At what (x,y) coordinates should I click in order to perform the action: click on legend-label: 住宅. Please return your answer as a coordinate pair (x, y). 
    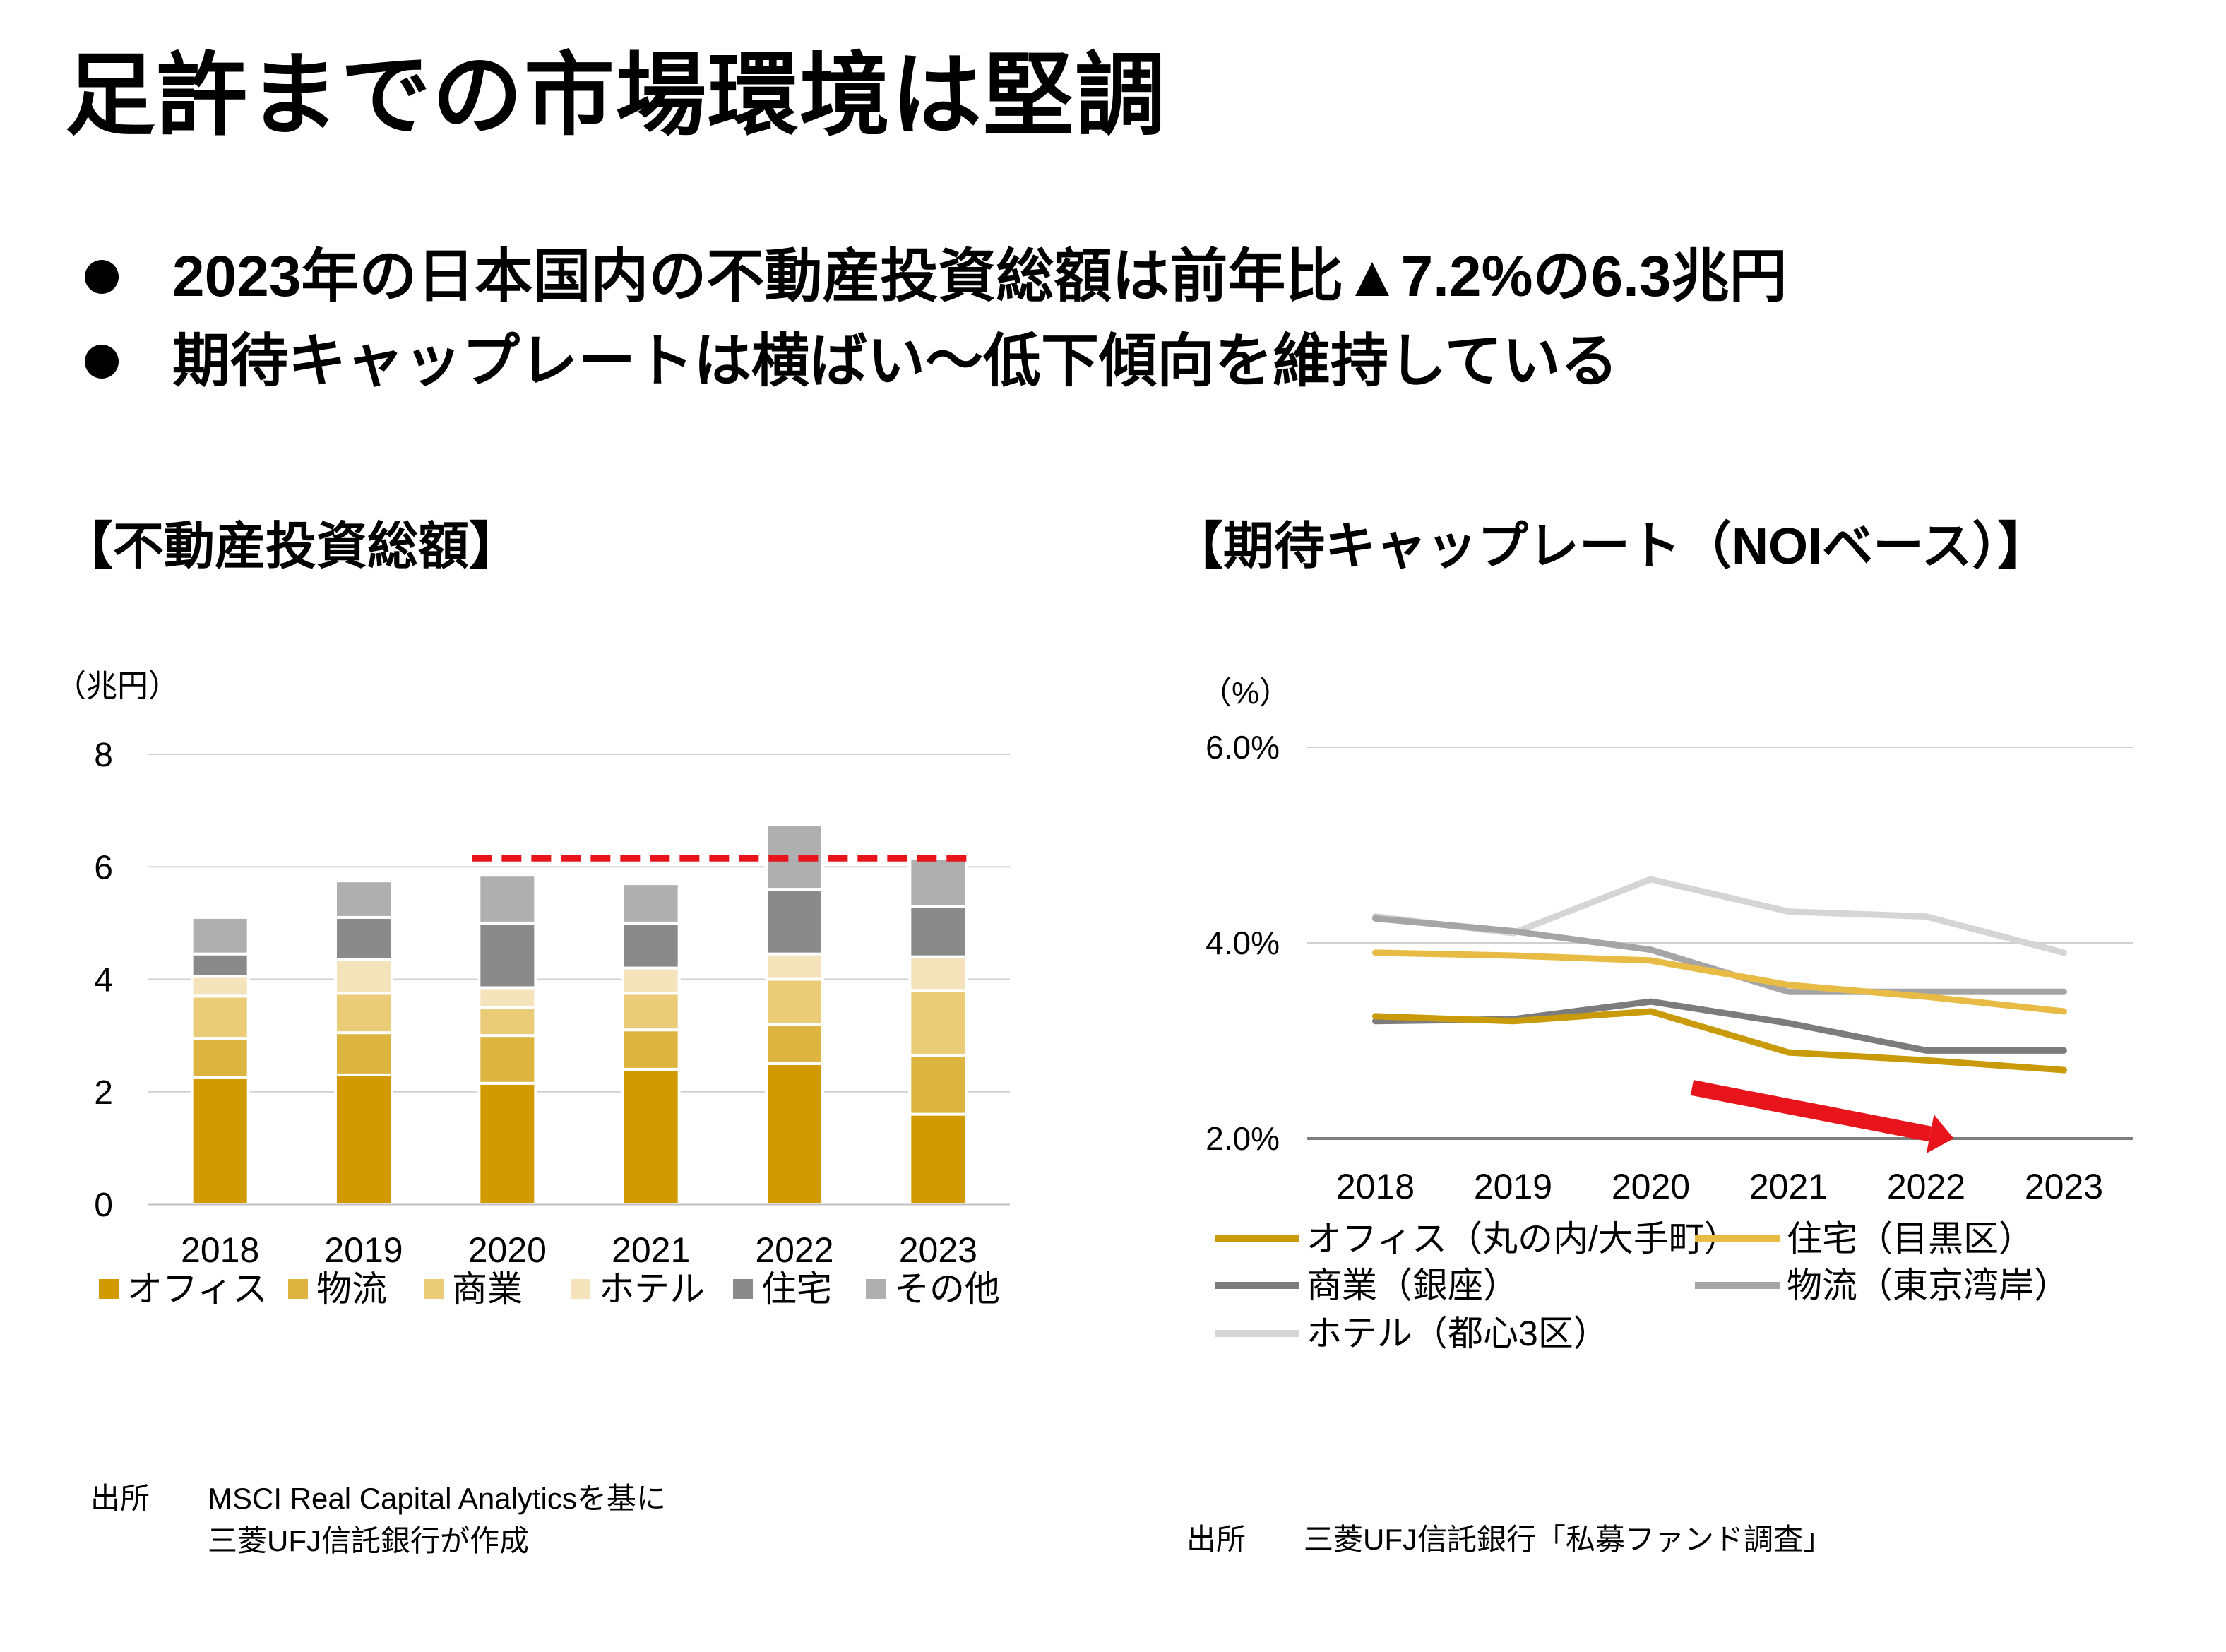
    Looking at the image, I should click on (797, 1288).